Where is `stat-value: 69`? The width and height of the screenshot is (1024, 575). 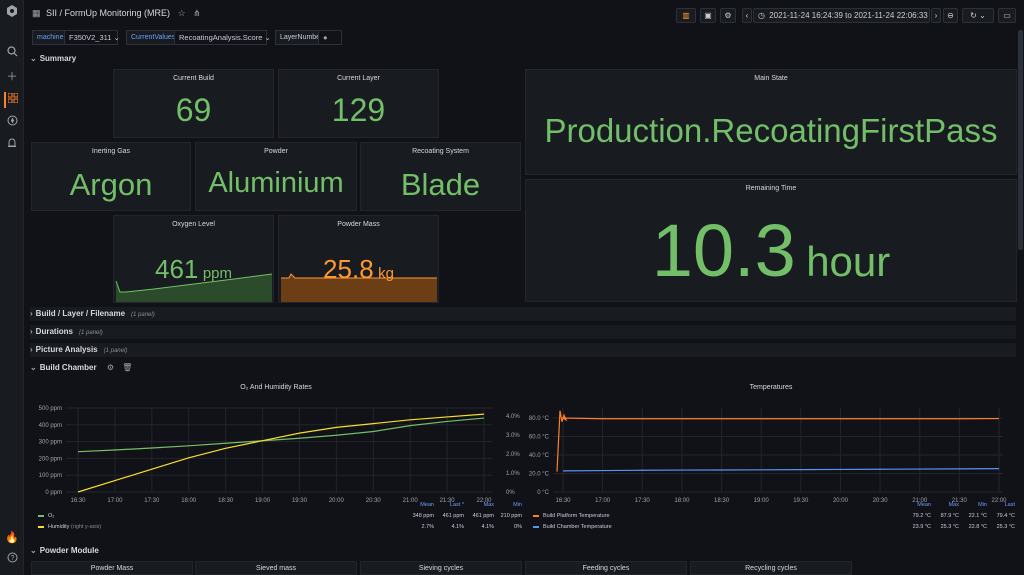 stat-value: 69 is located at coordinates (193, 110).